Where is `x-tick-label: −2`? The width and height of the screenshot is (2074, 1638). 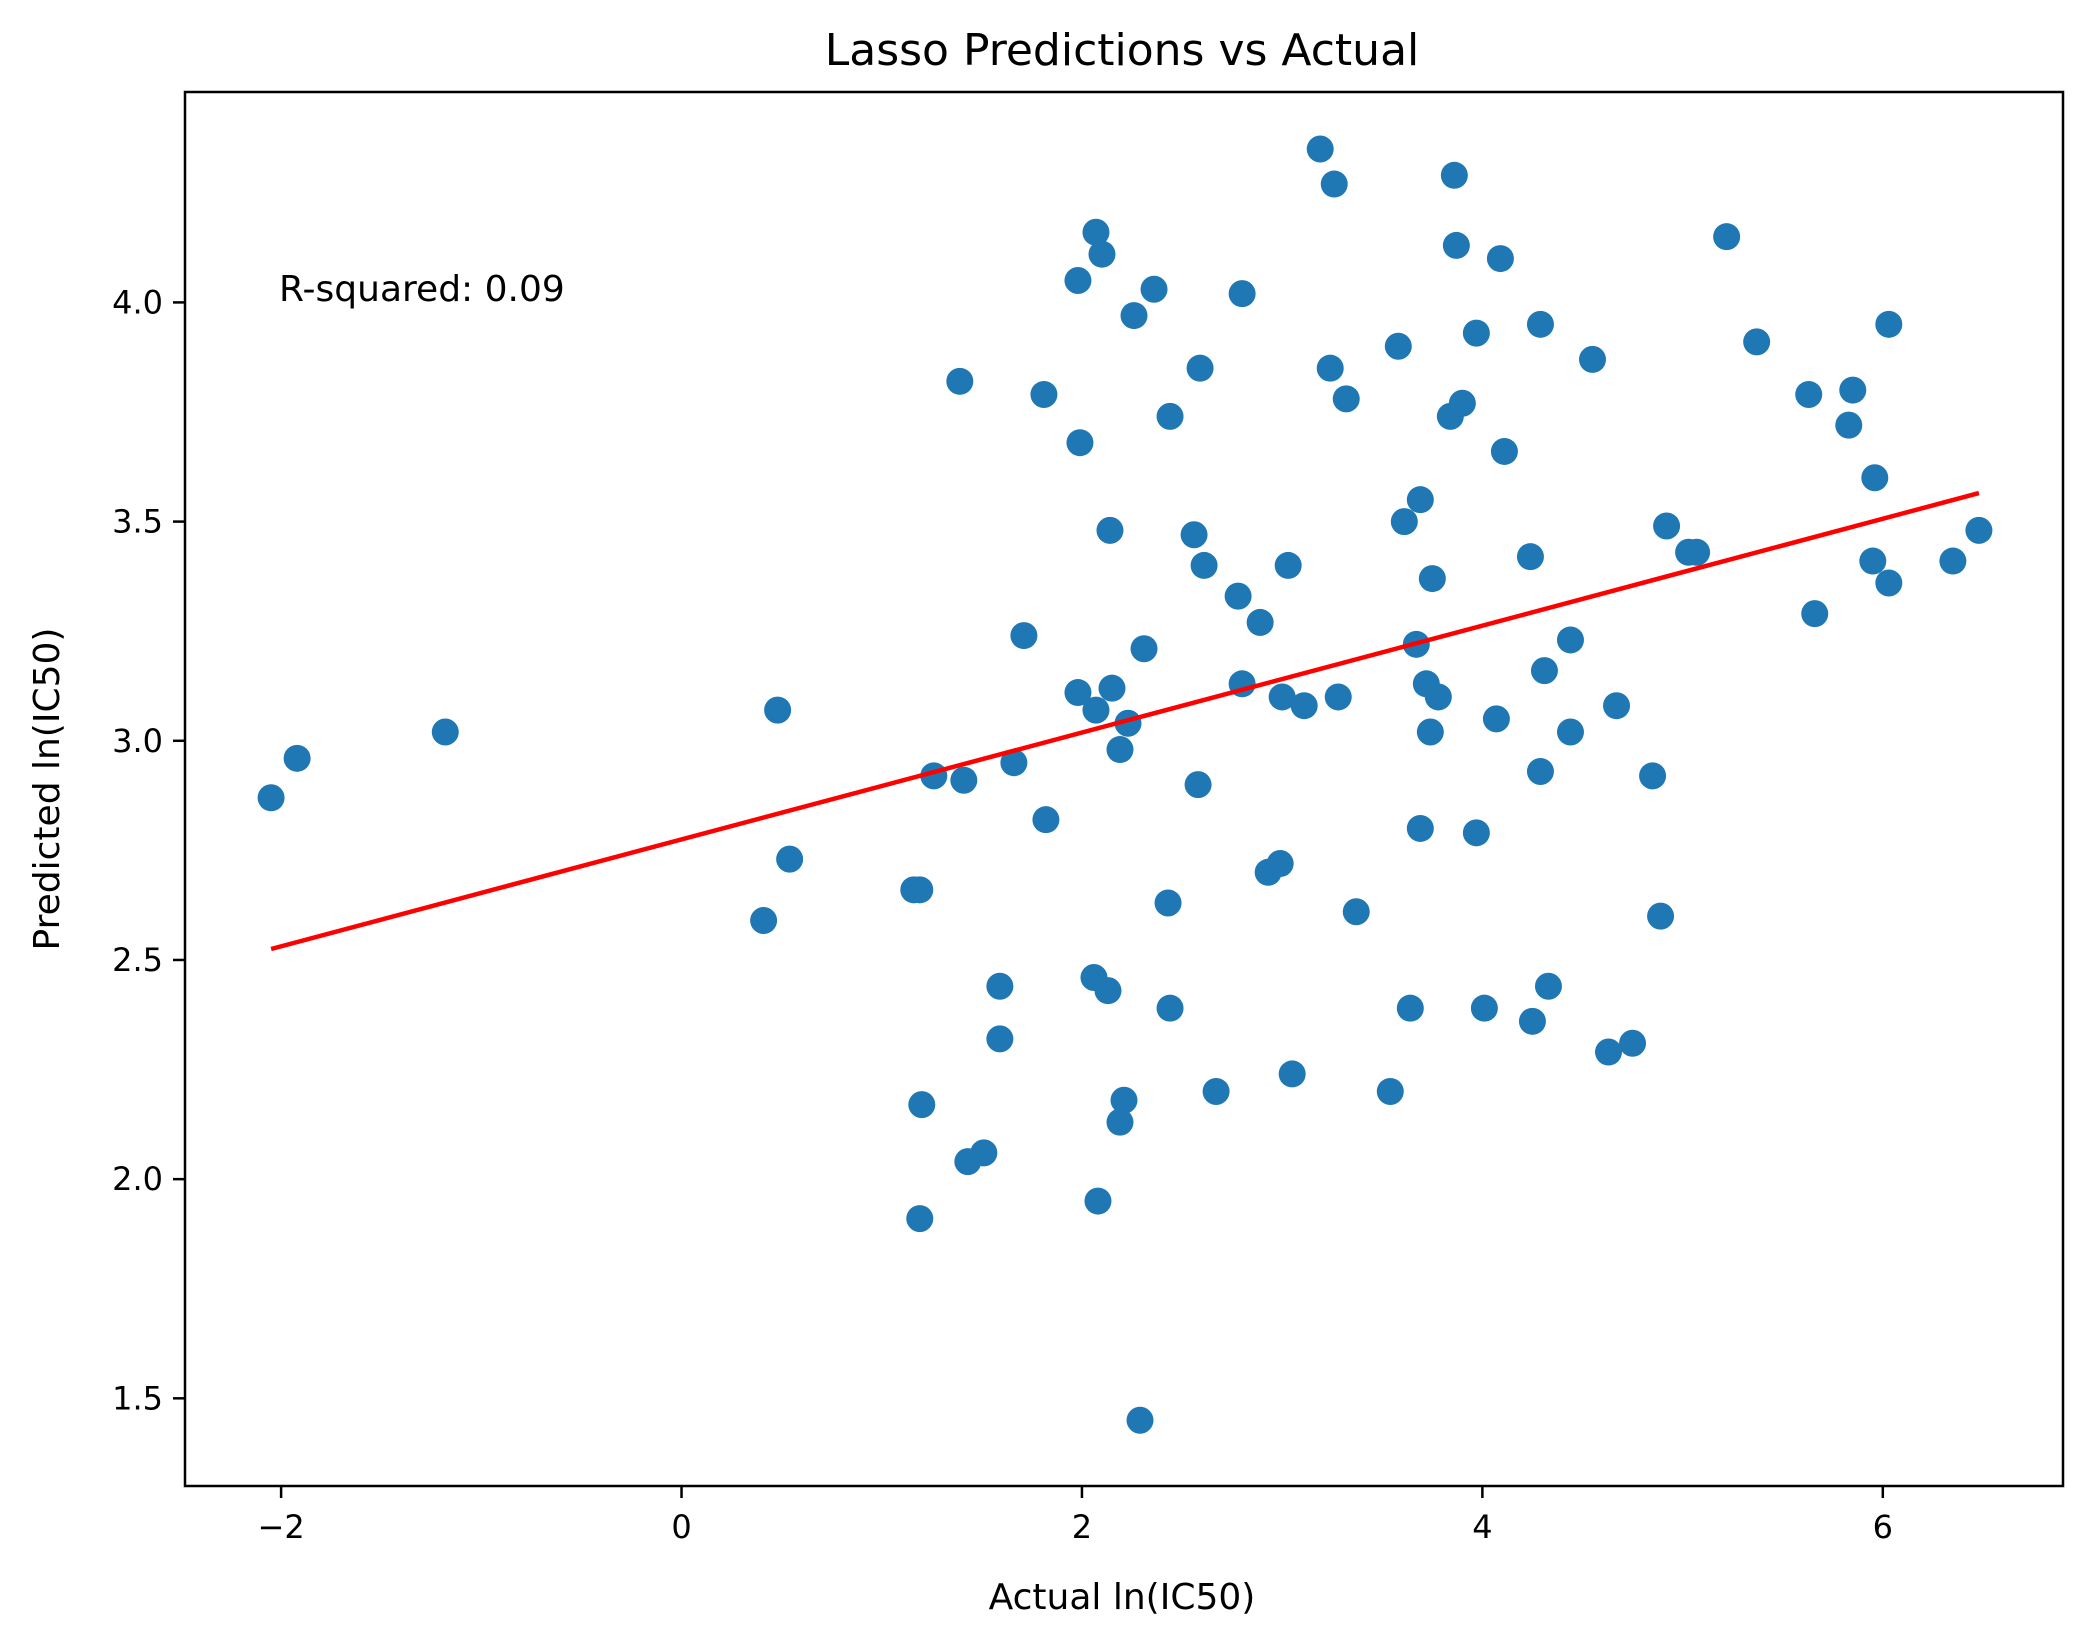 x-tick-label: −2 is located at coordinates (281, 1527).